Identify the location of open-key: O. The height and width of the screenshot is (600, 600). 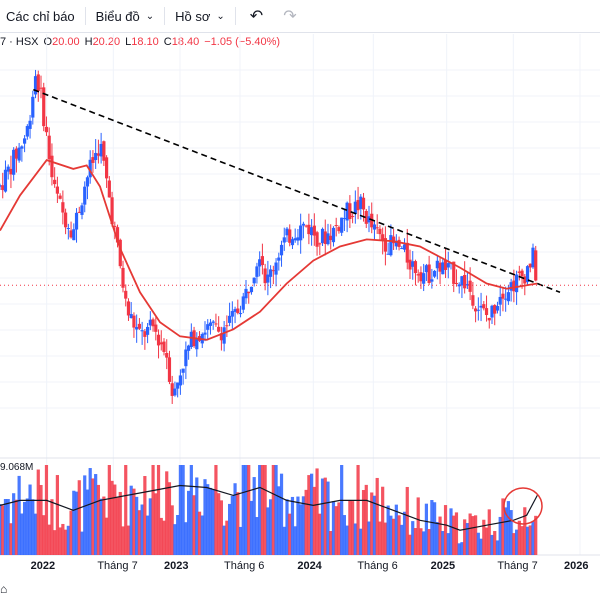
(48, 42).